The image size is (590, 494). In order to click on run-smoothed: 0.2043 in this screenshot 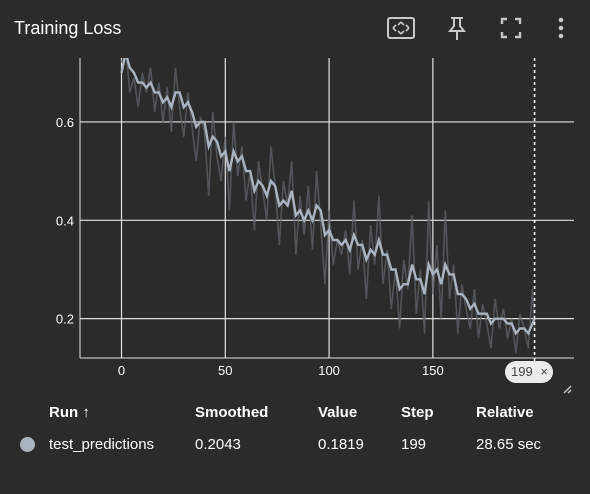, I will do `click(218, 444)`.